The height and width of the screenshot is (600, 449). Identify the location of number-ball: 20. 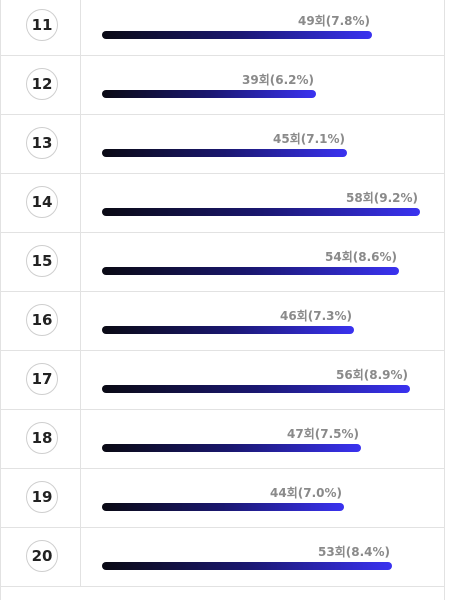
(42, 556).